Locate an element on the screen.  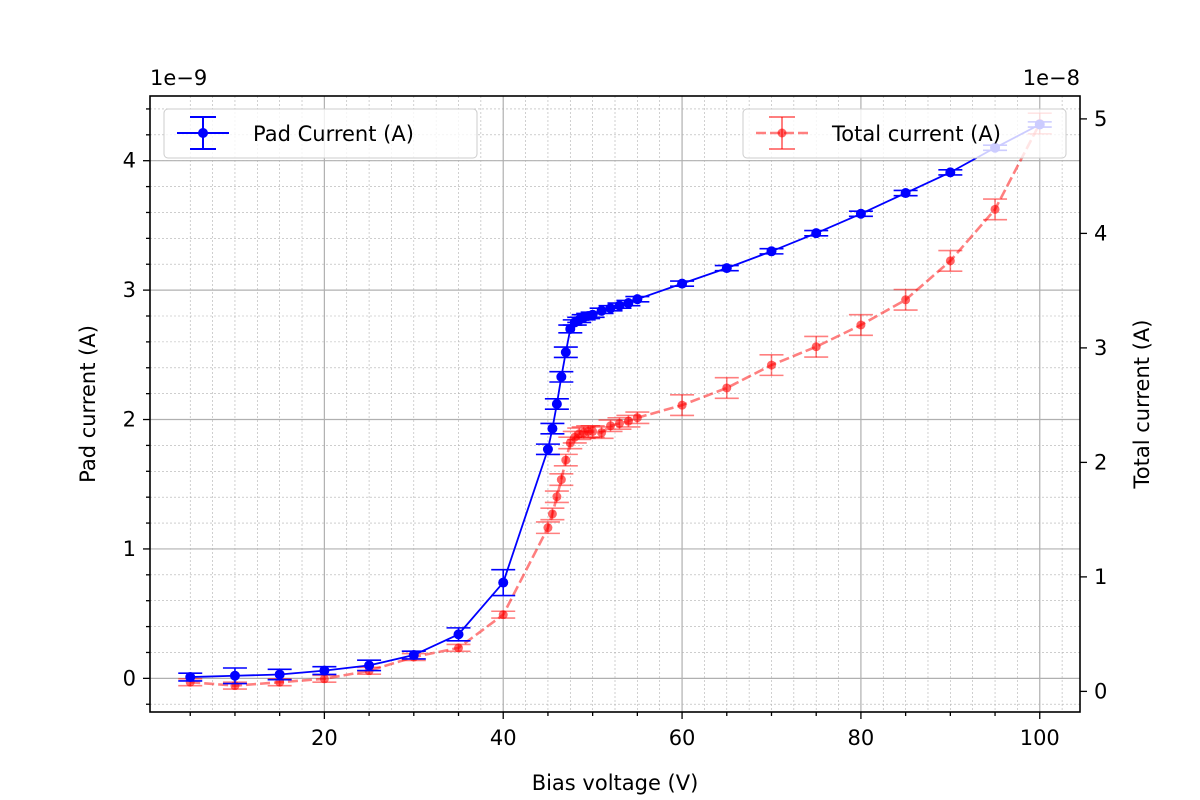
right-y-tick-label: 5 is located at coordinates (1100, 119).